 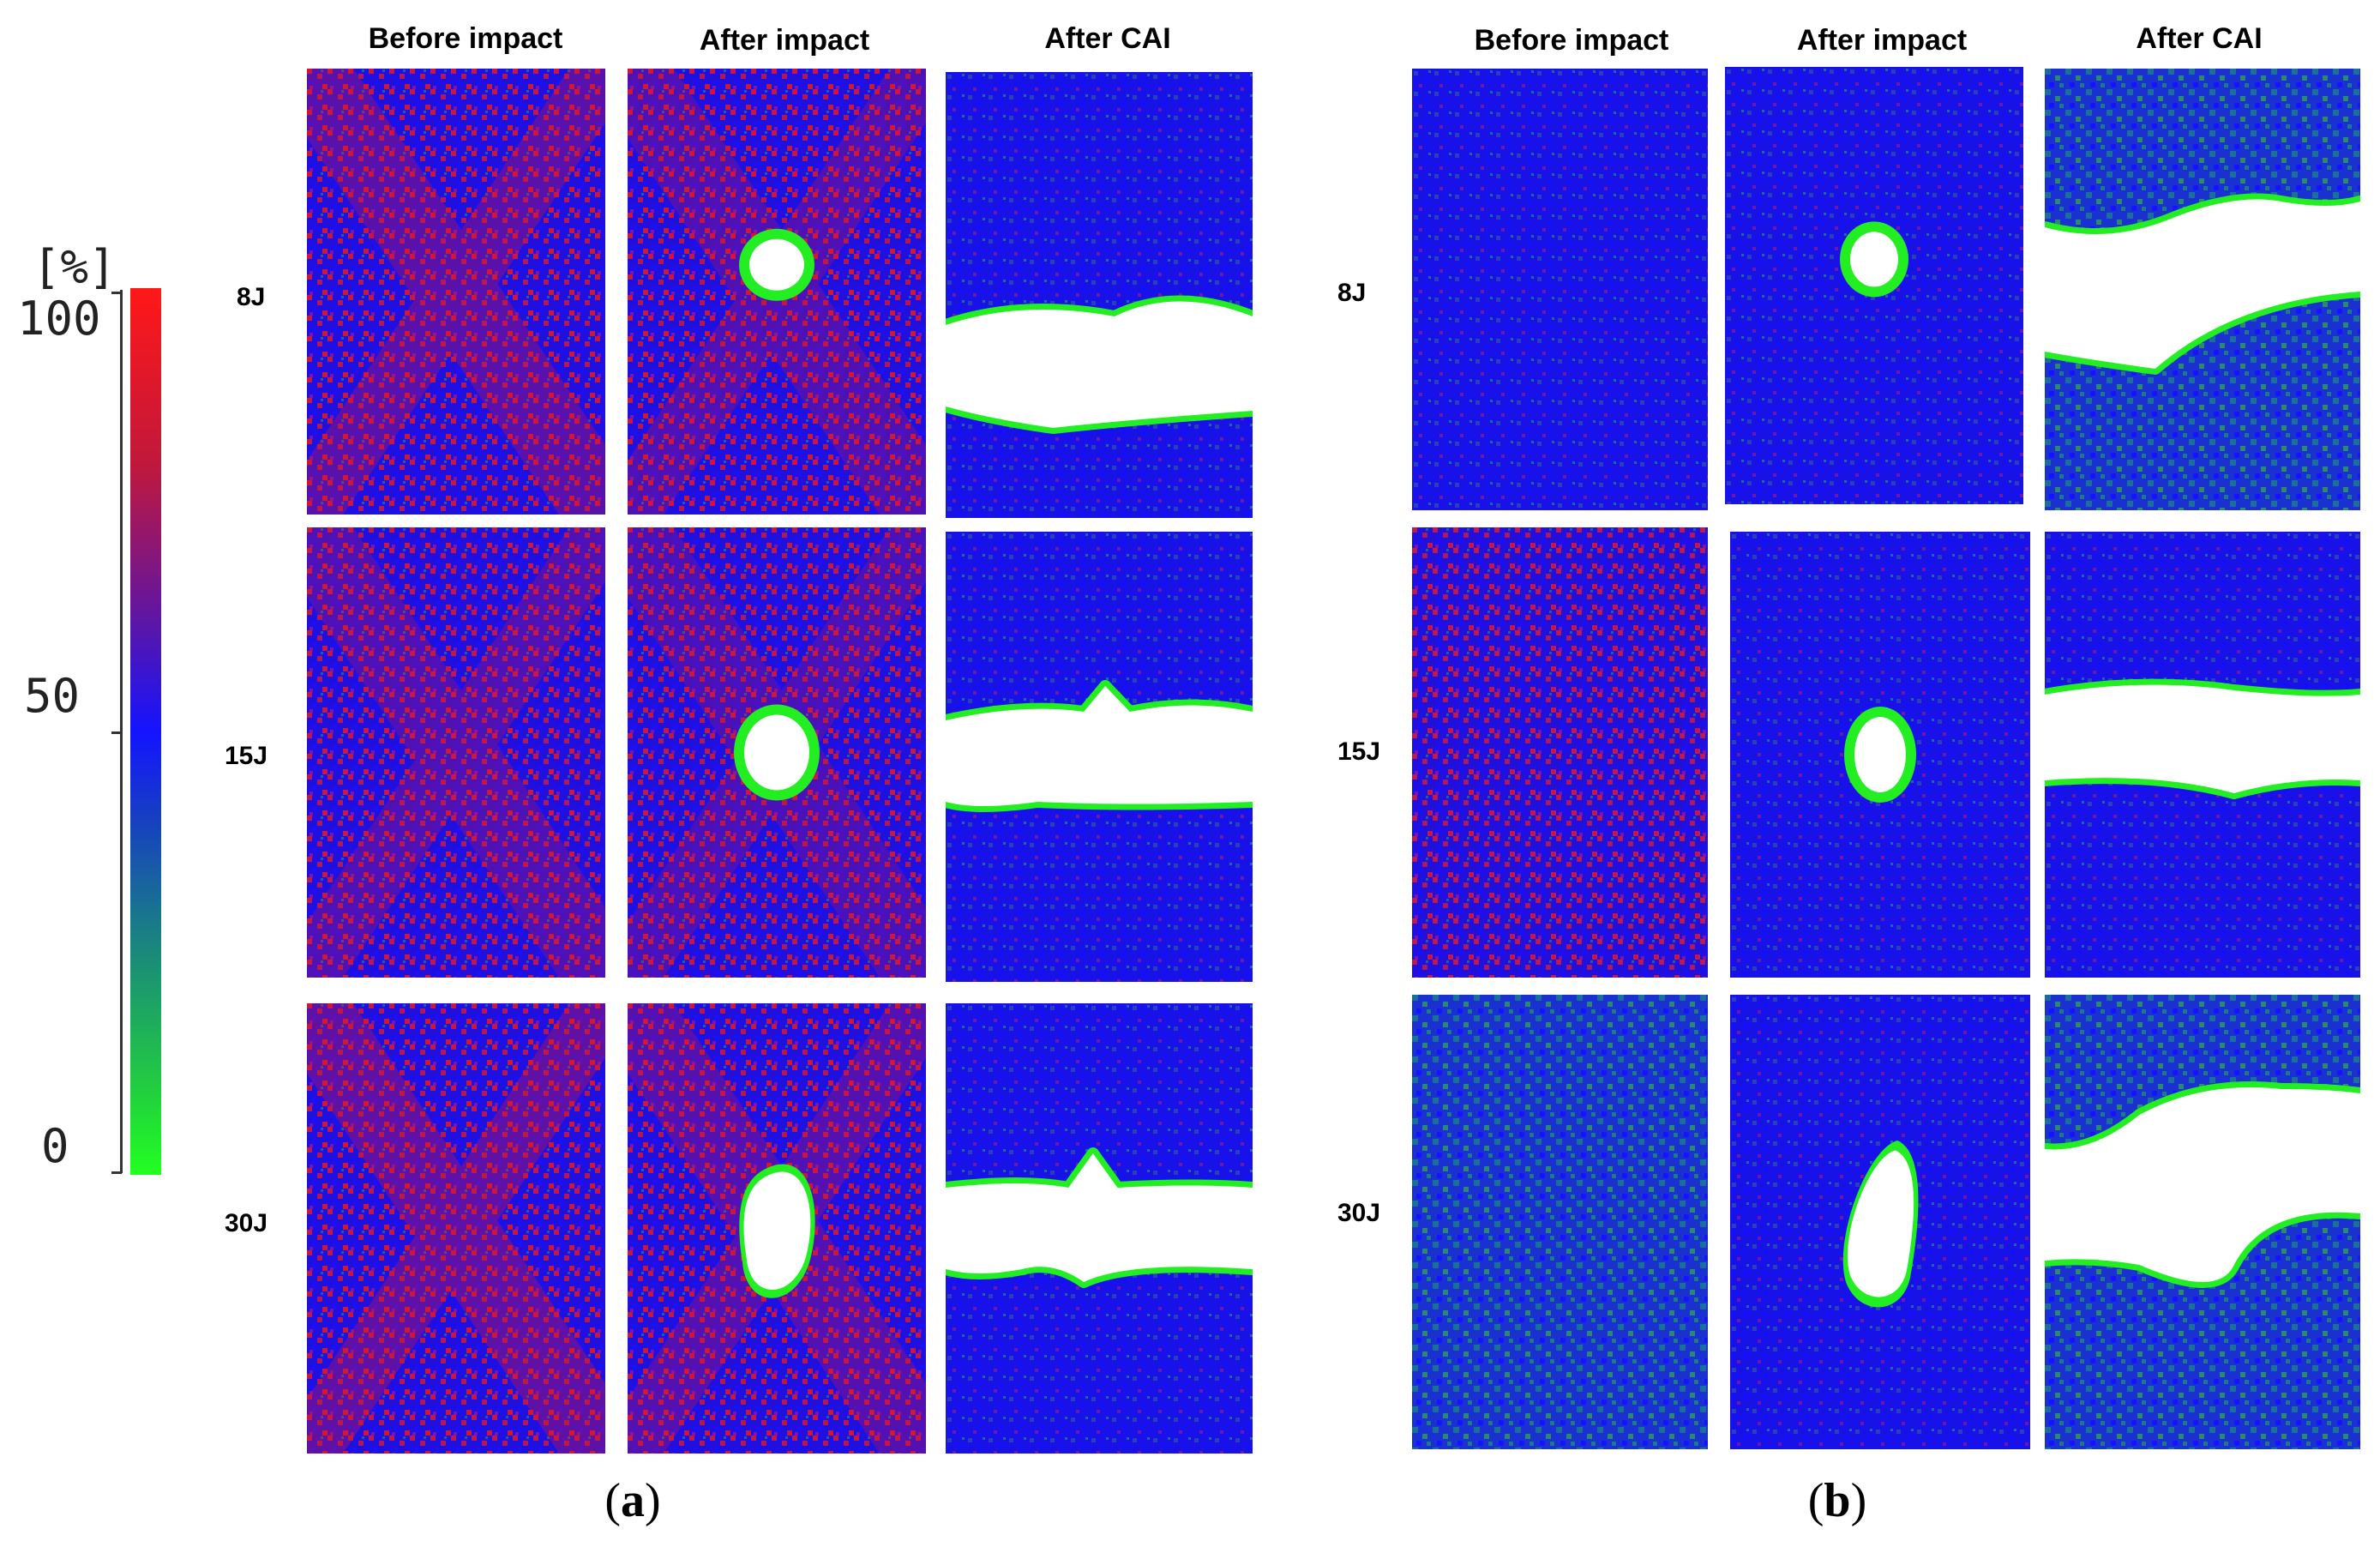 I want to click on panel-b-before-30j, so click(x=1560, y=1222).